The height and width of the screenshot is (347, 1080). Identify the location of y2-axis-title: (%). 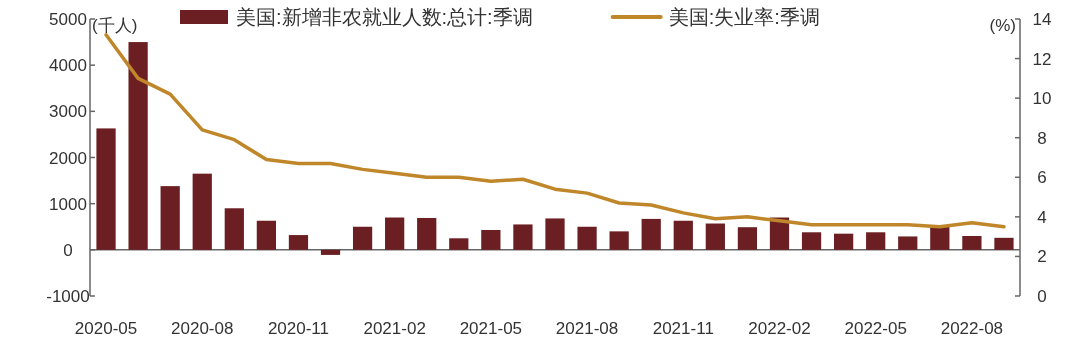
(1002, 25).